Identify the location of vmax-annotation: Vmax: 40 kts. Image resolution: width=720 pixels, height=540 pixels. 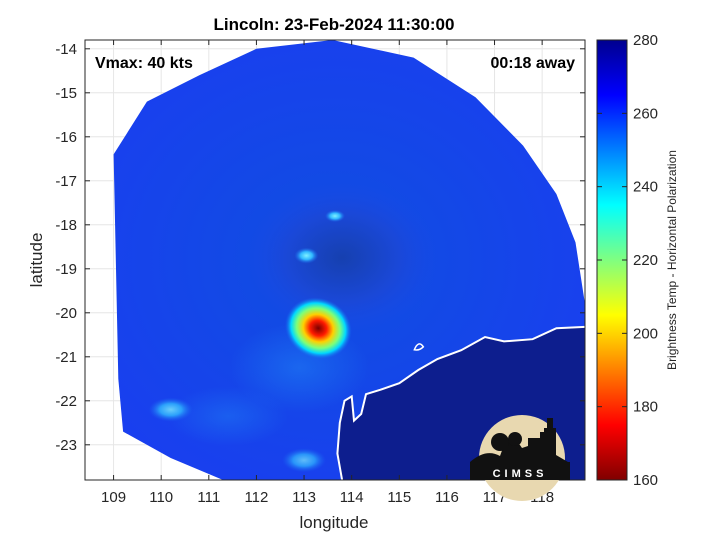
(144, 63).